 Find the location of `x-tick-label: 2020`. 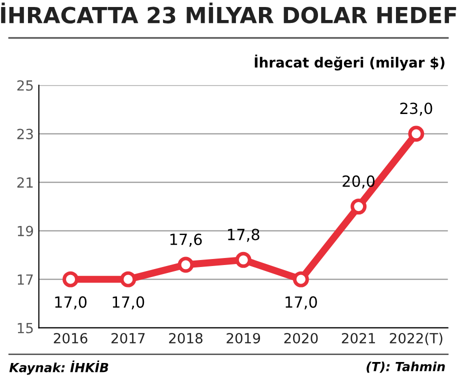

x-tick-label: 2020 is located at coordinates (301, 338).